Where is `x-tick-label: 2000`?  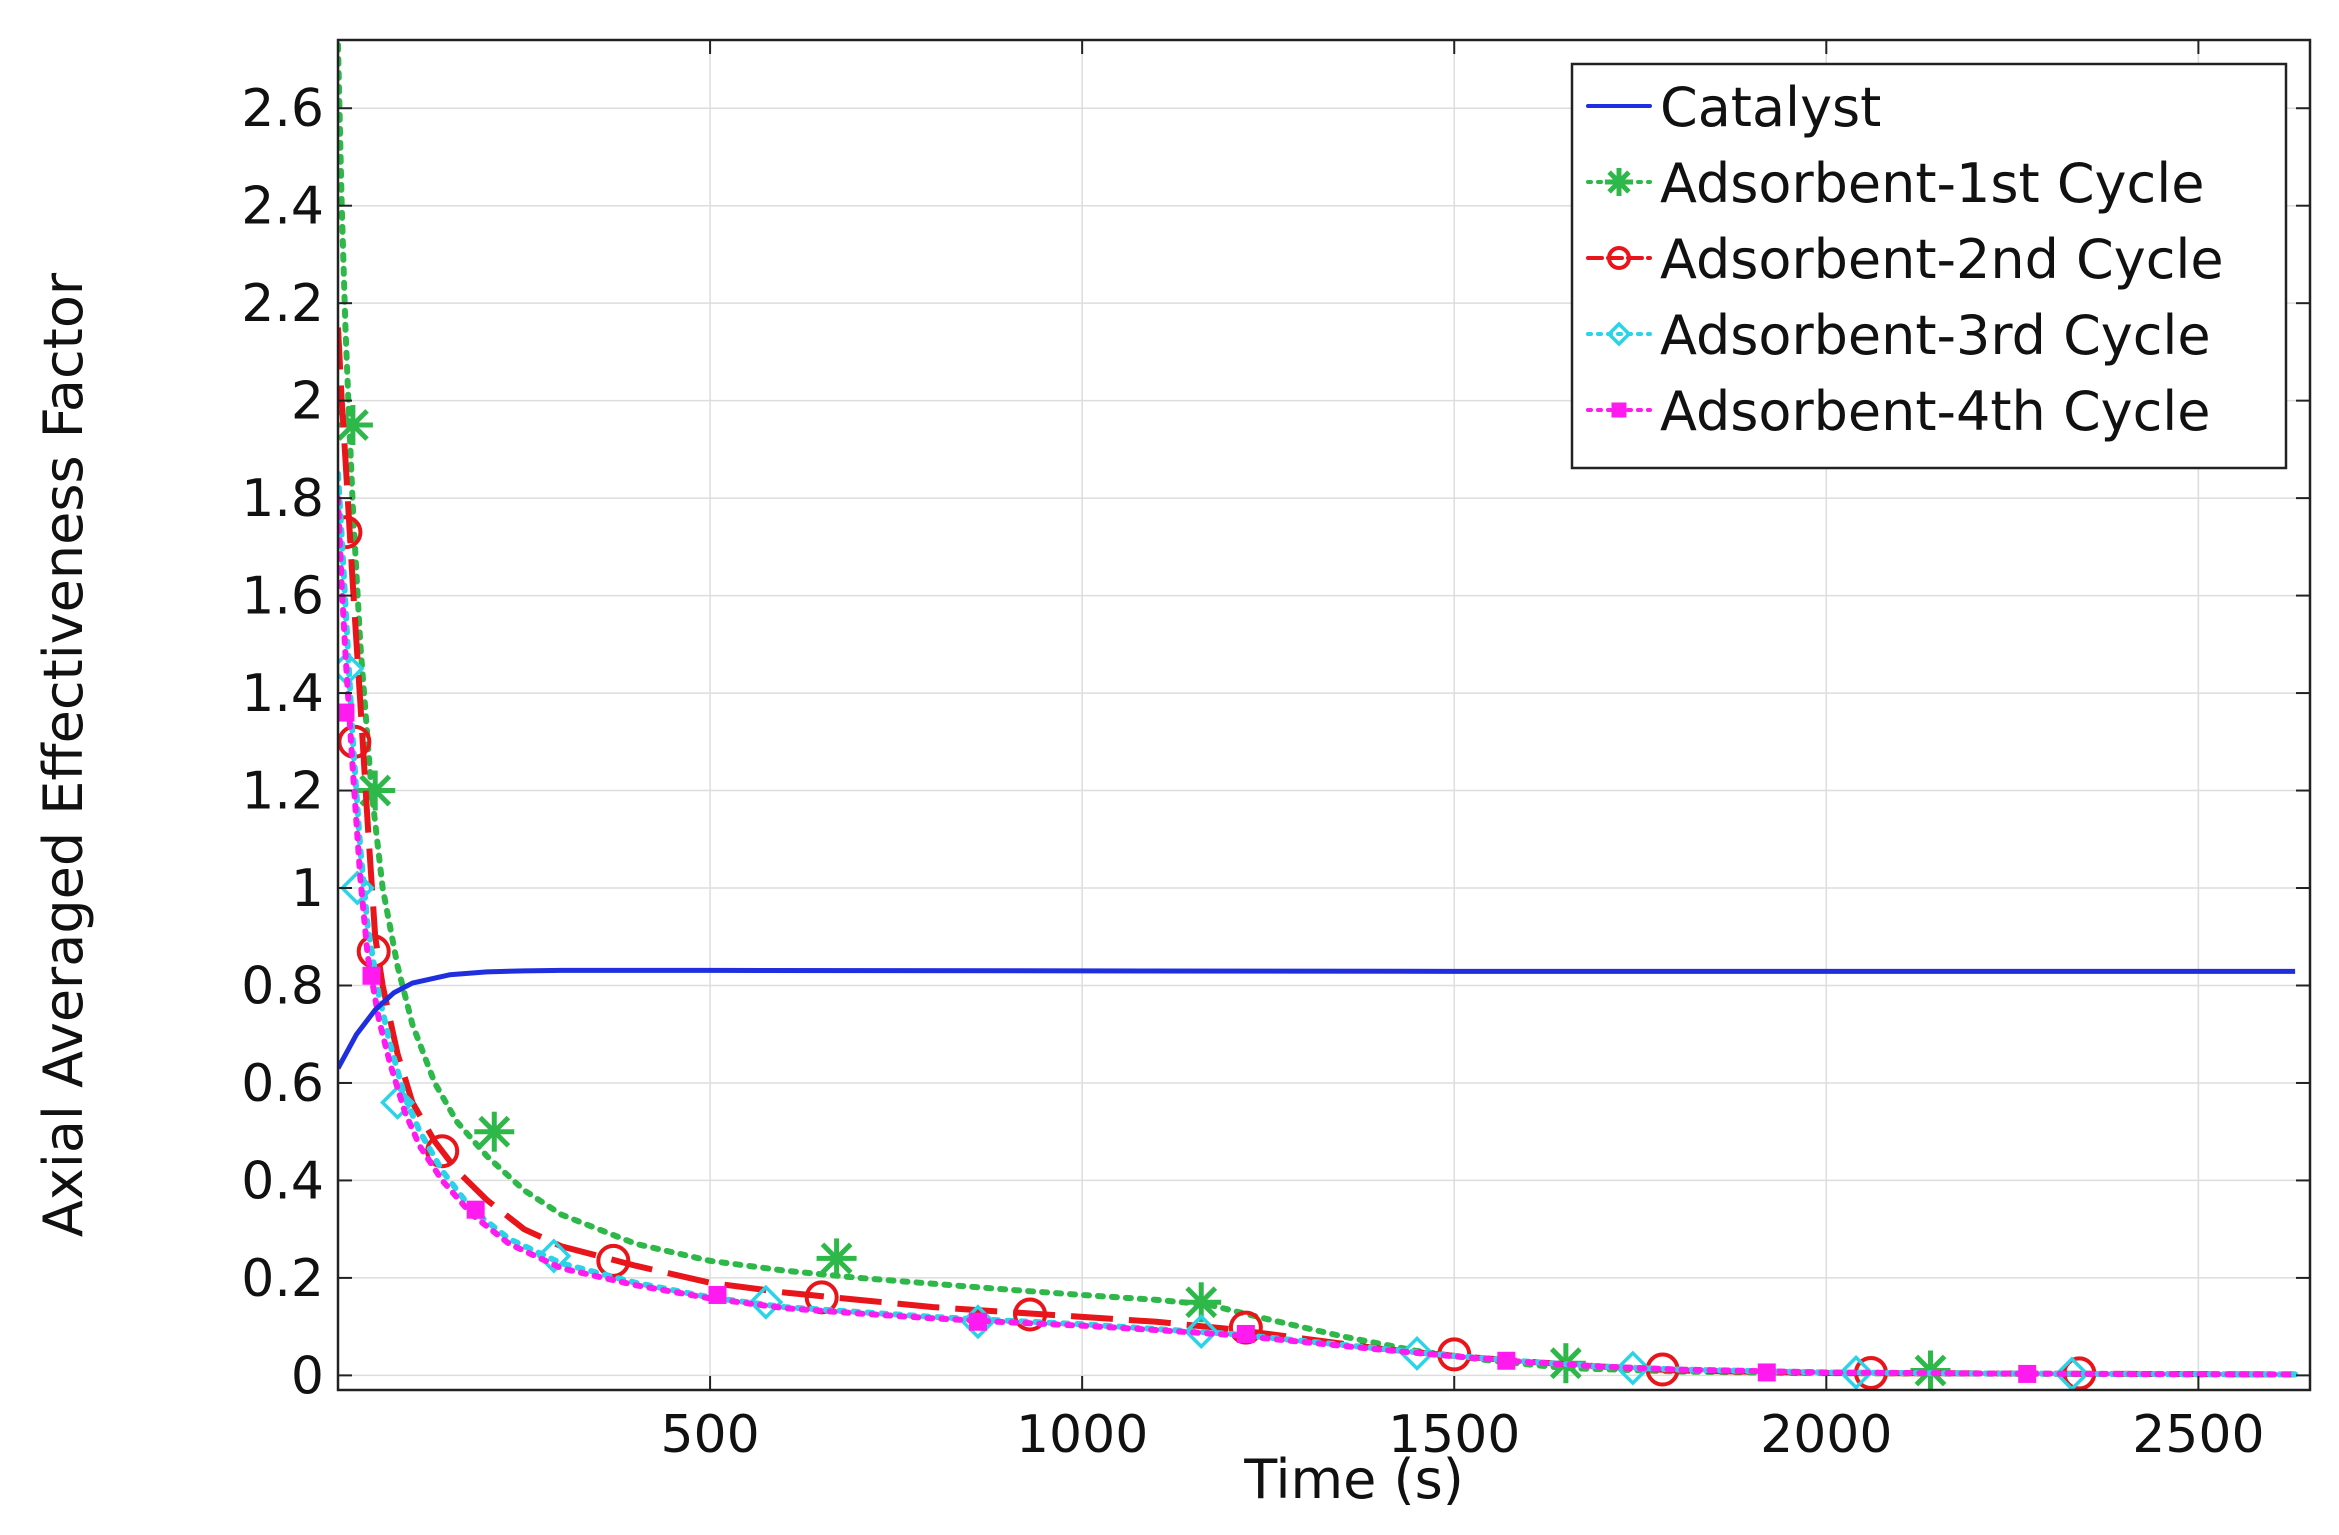 x-tick-label: 2000 is located at coordinates (1826, 1435).